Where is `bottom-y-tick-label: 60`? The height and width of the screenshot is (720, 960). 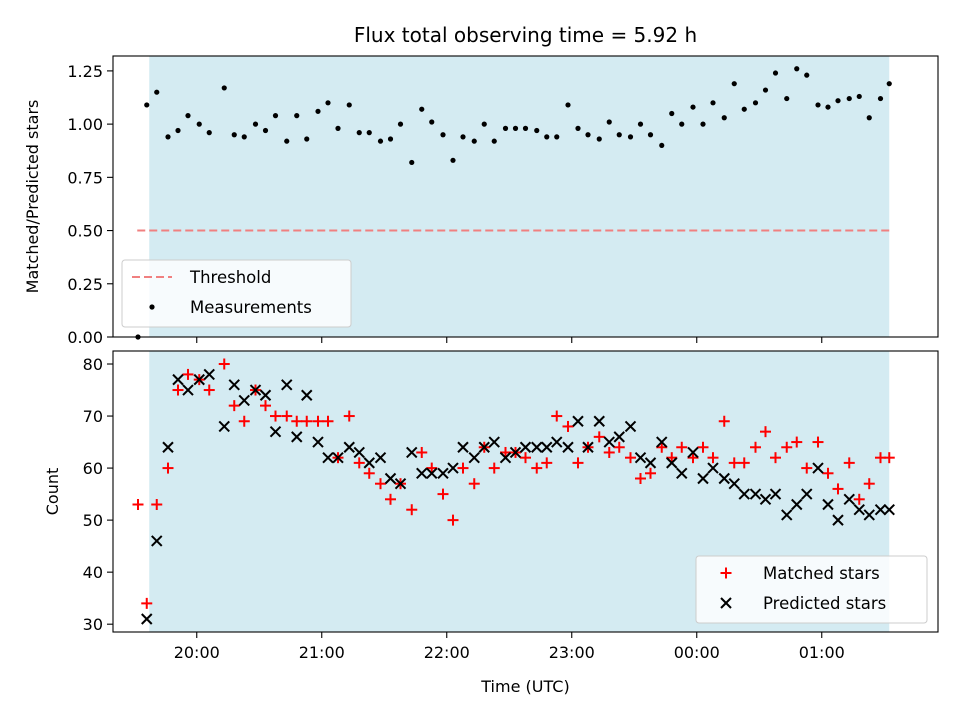
bottom-y-tick-label: 60 is located at coordinates (93, 468).